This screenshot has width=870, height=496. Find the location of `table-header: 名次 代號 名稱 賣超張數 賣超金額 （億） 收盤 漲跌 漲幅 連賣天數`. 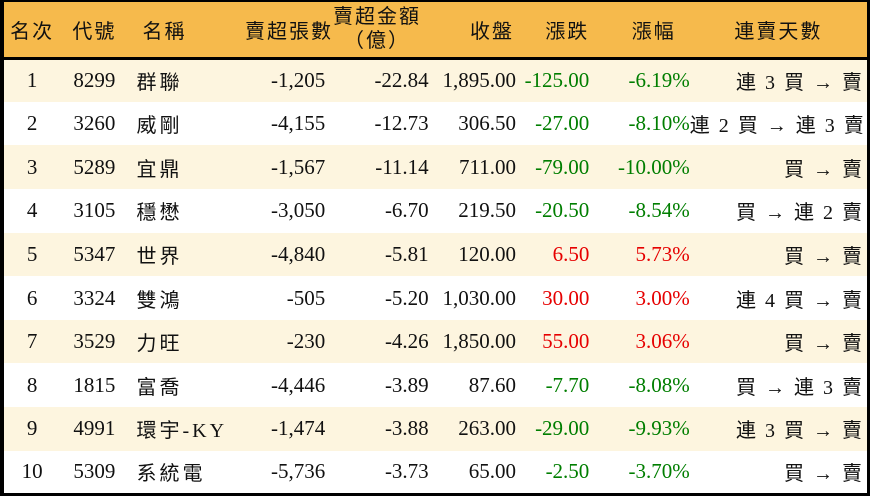

table-header: 名次 代號 名稱 賣超張數 賣超金額 （億） 收盤 漲跌 漲幅 連賣天數 is located at coordinates (435, 30).